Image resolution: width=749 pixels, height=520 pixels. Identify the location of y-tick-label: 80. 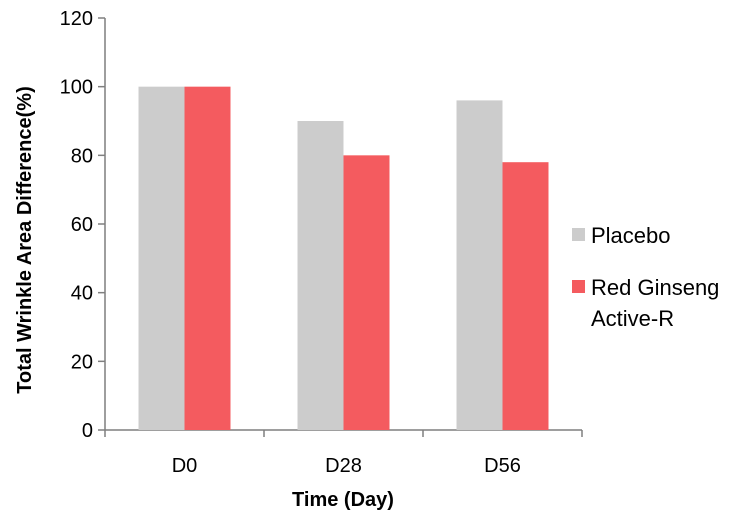
(82, 156).